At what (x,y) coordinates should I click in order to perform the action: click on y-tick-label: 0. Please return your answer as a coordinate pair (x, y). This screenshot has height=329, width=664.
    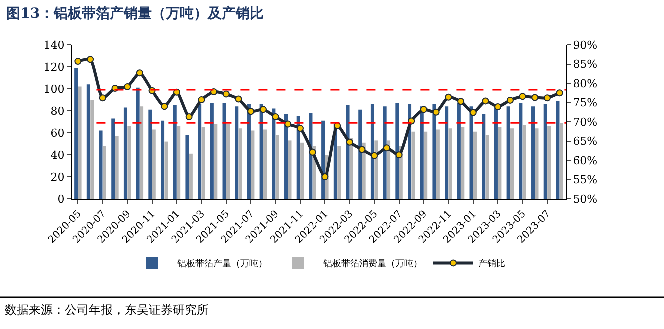
    Looking at the image, I should click on (61, 199).